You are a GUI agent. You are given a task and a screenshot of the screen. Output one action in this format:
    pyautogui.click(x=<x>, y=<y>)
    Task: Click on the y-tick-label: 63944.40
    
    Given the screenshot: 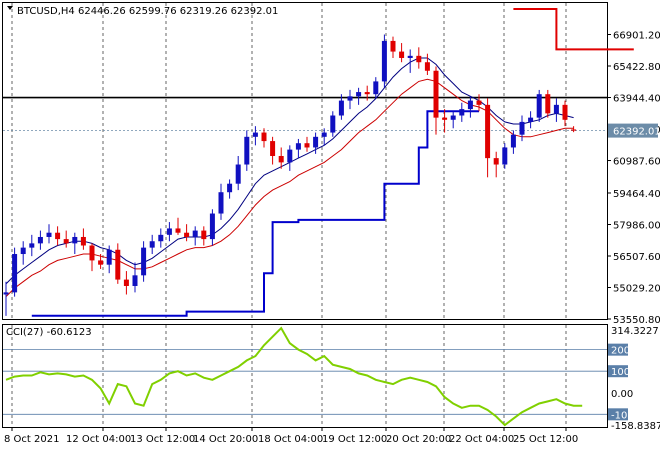 What is the action you would take?
    pyautogui.click(x=636, y=99)
    